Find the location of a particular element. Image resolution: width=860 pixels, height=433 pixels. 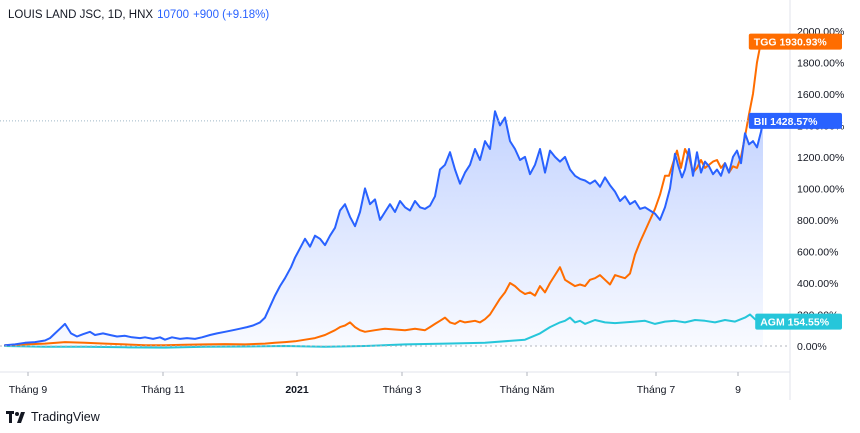

footer: TradingView is located at coordinates (53, 417).